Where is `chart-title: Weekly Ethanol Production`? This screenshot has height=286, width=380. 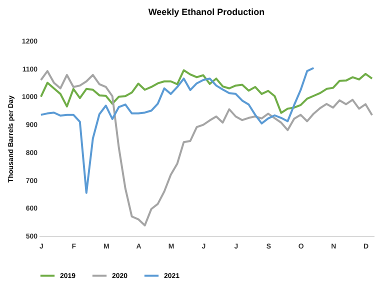 chart-title: Weekly Ethanol Production is located at coordinates (206, 12).